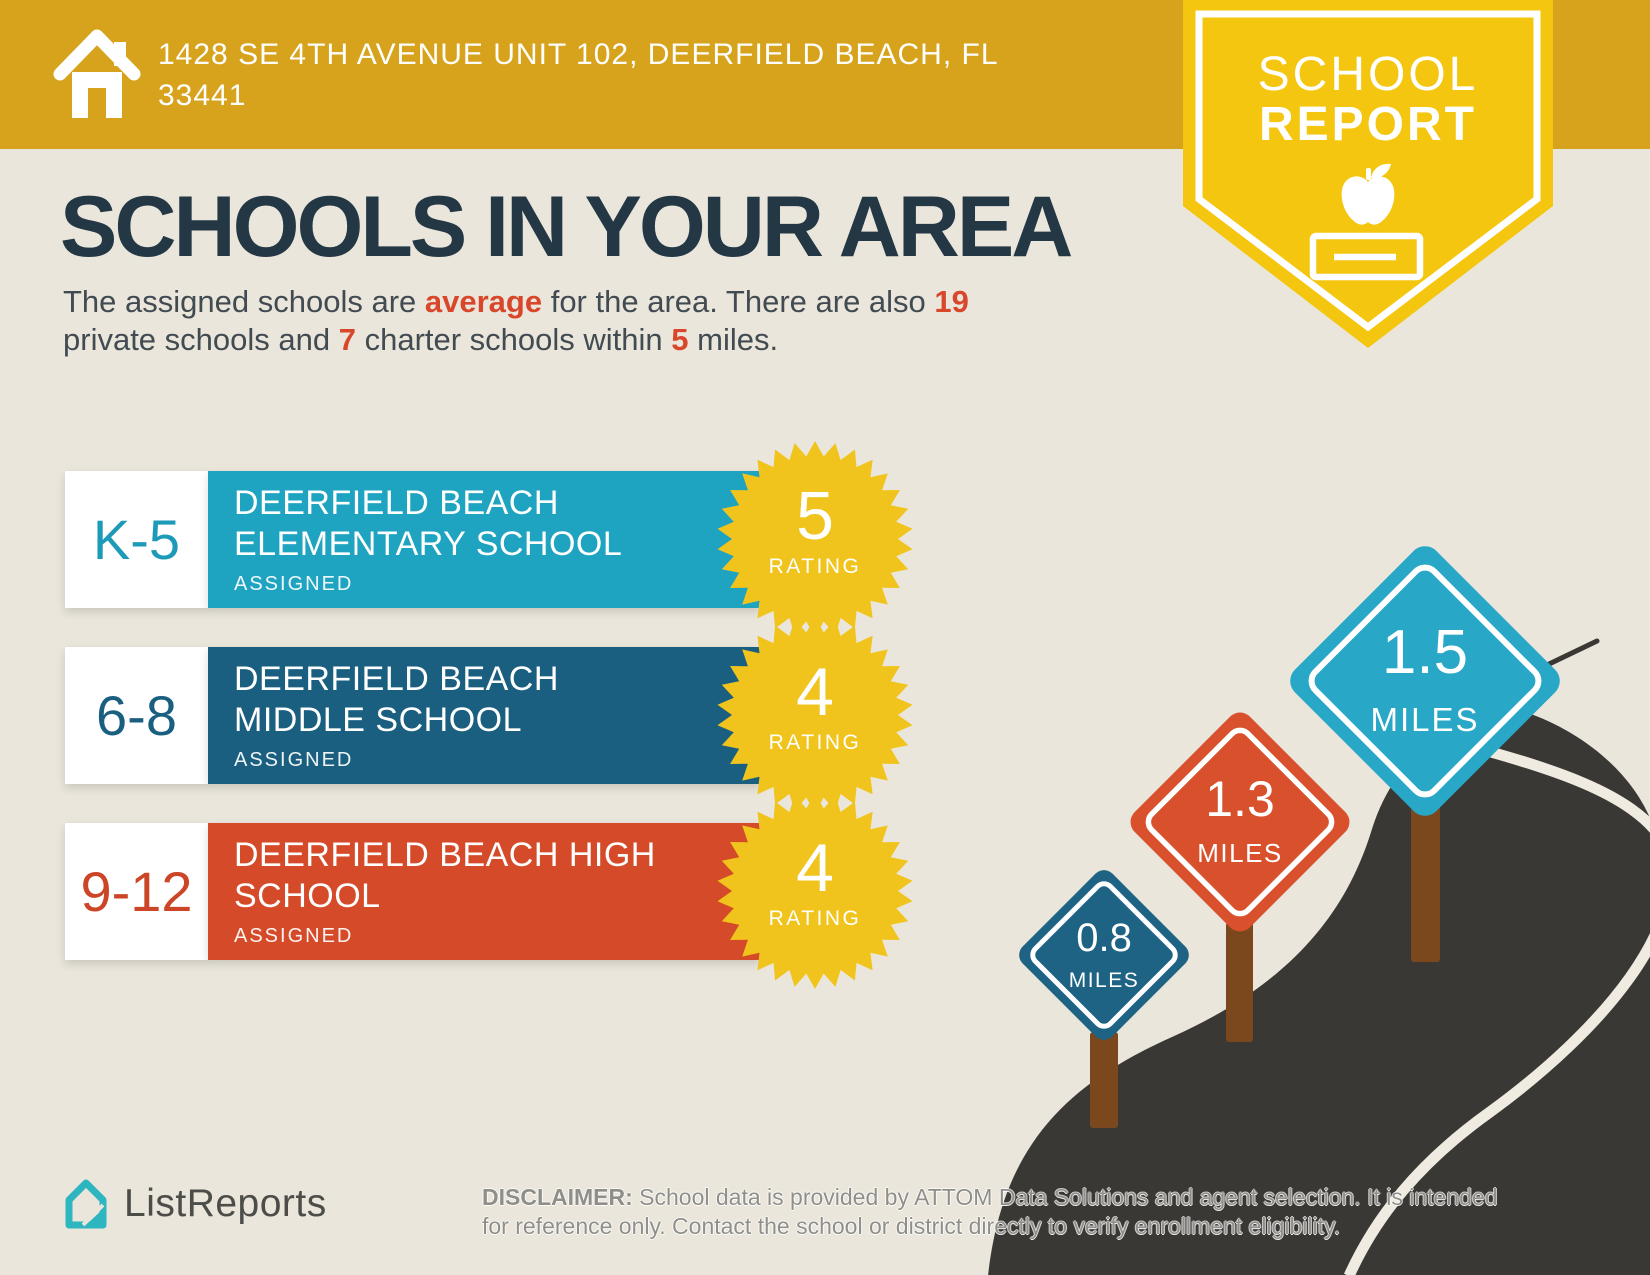 The height and width of the screenshot is (1275, 1650). I want to click on rating-value: 5, so click(815, 516).